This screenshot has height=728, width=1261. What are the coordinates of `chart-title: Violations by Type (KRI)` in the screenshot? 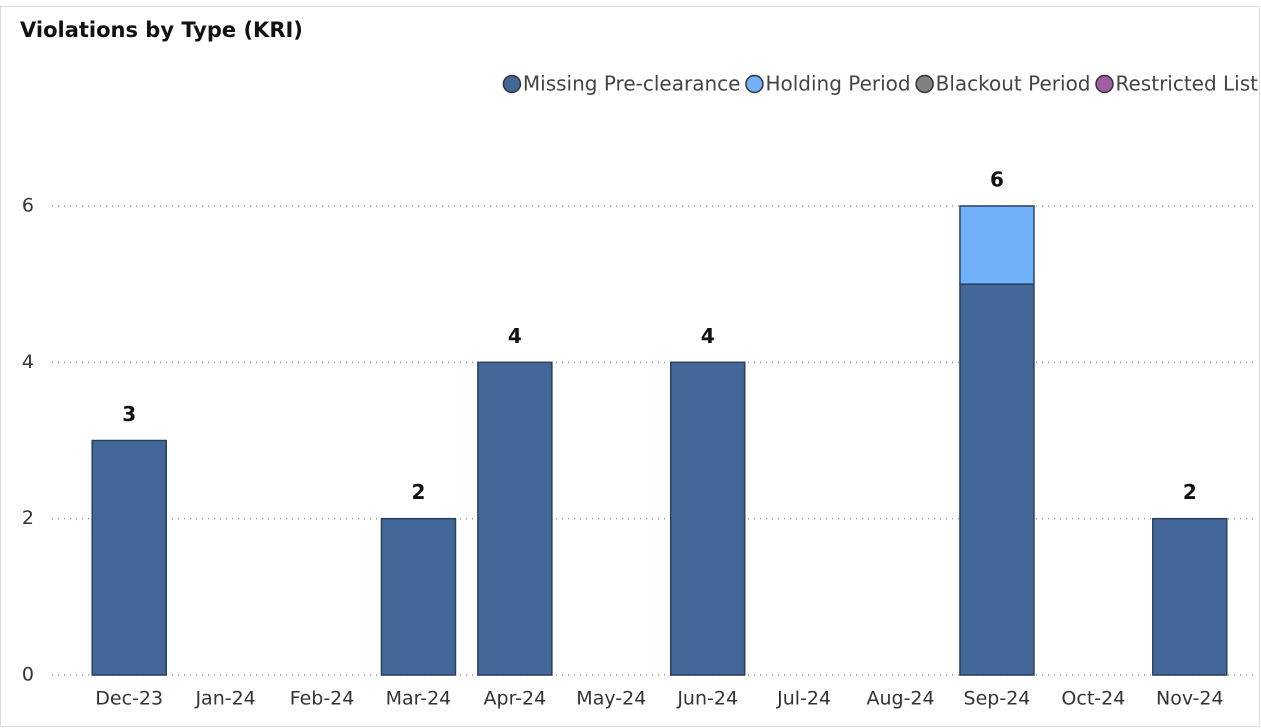 It's located at (161, 30).